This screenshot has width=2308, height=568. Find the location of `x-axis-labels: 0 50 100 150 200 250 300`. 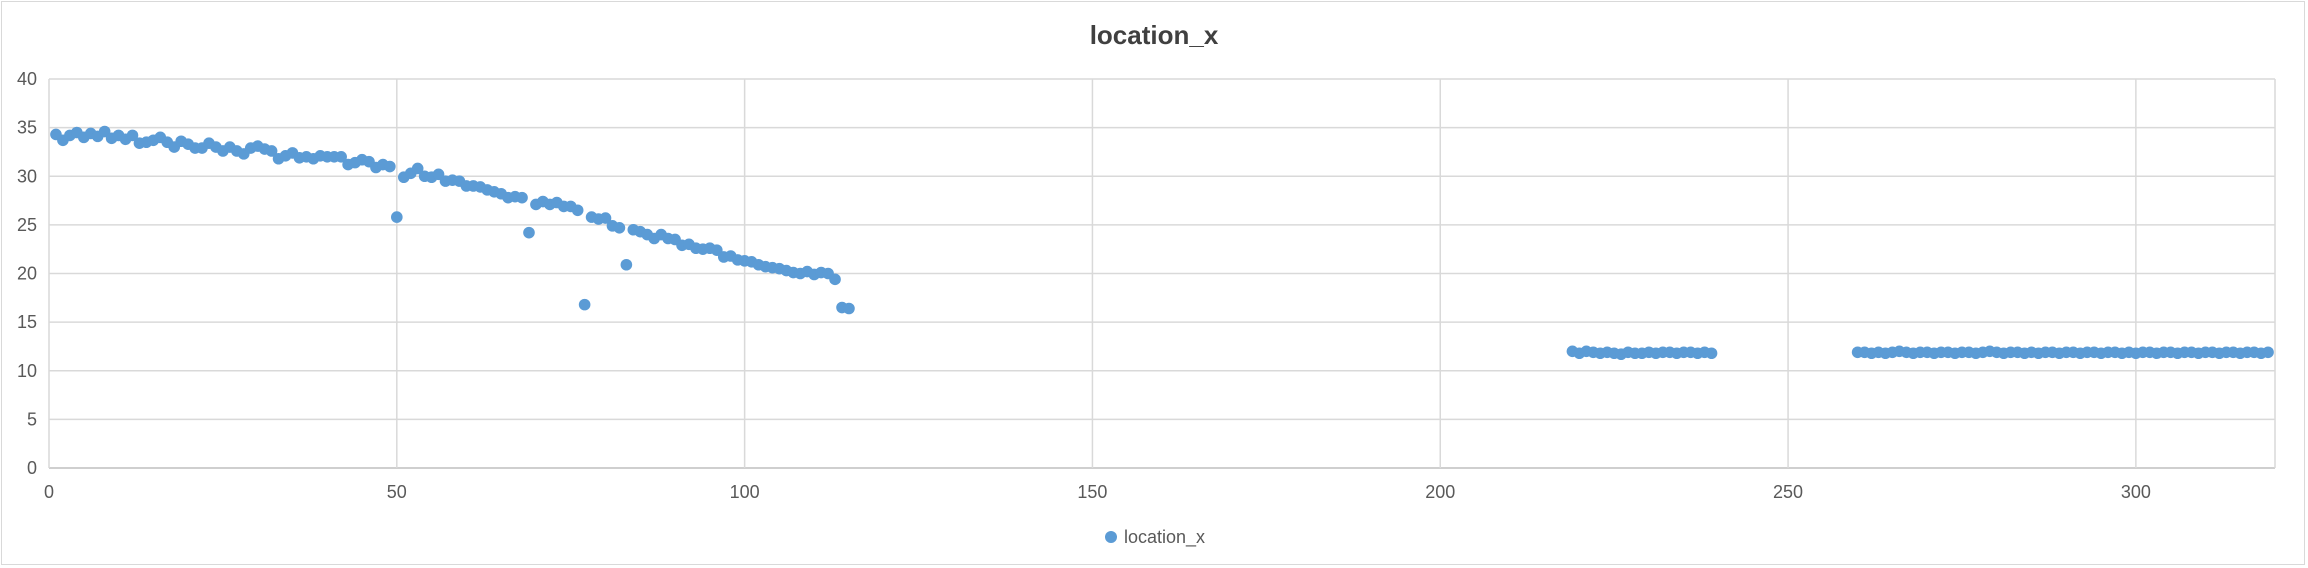

x-axis-labels: 0 50 100 150 200 250 300 is located at coordinates (1097, 492).